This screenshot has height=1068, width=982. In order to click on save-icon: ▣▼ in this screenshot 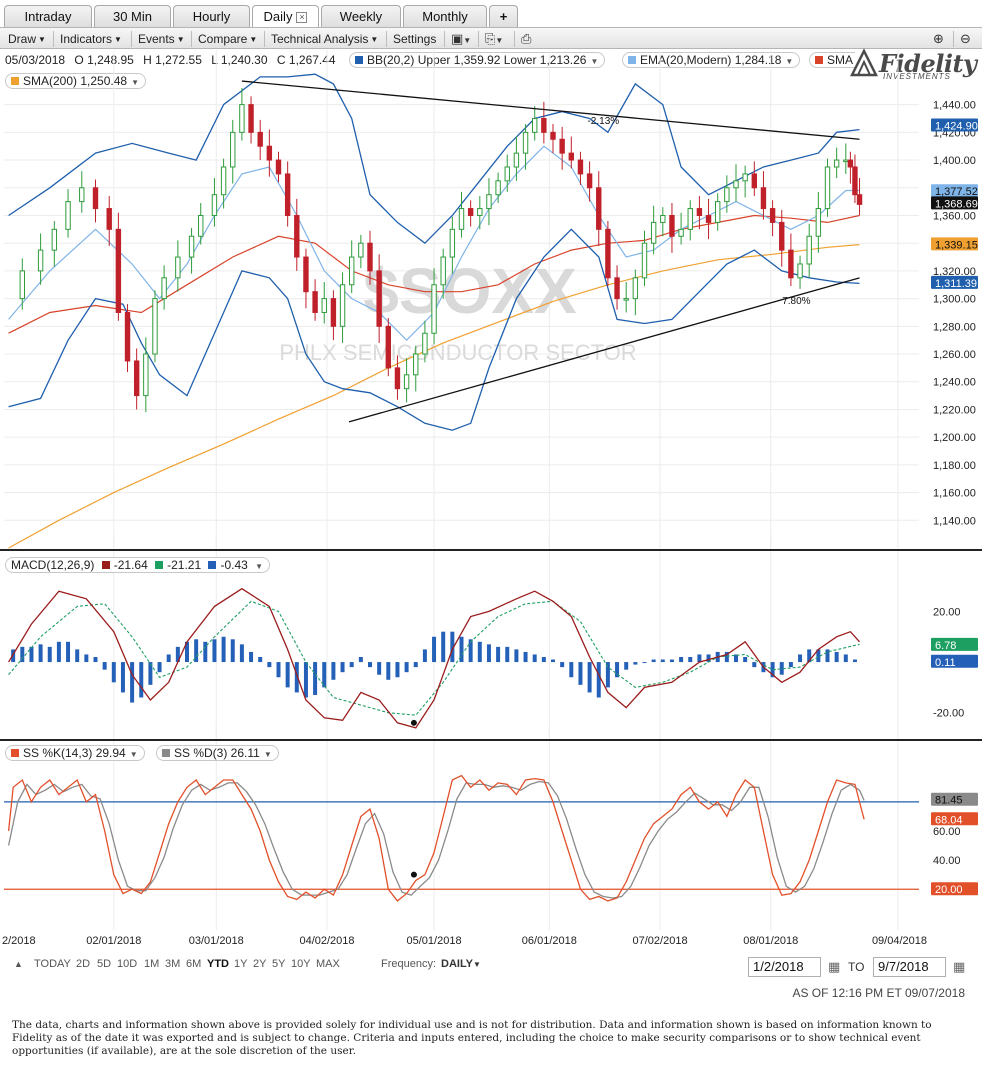, I will do `click(461, 38)`.